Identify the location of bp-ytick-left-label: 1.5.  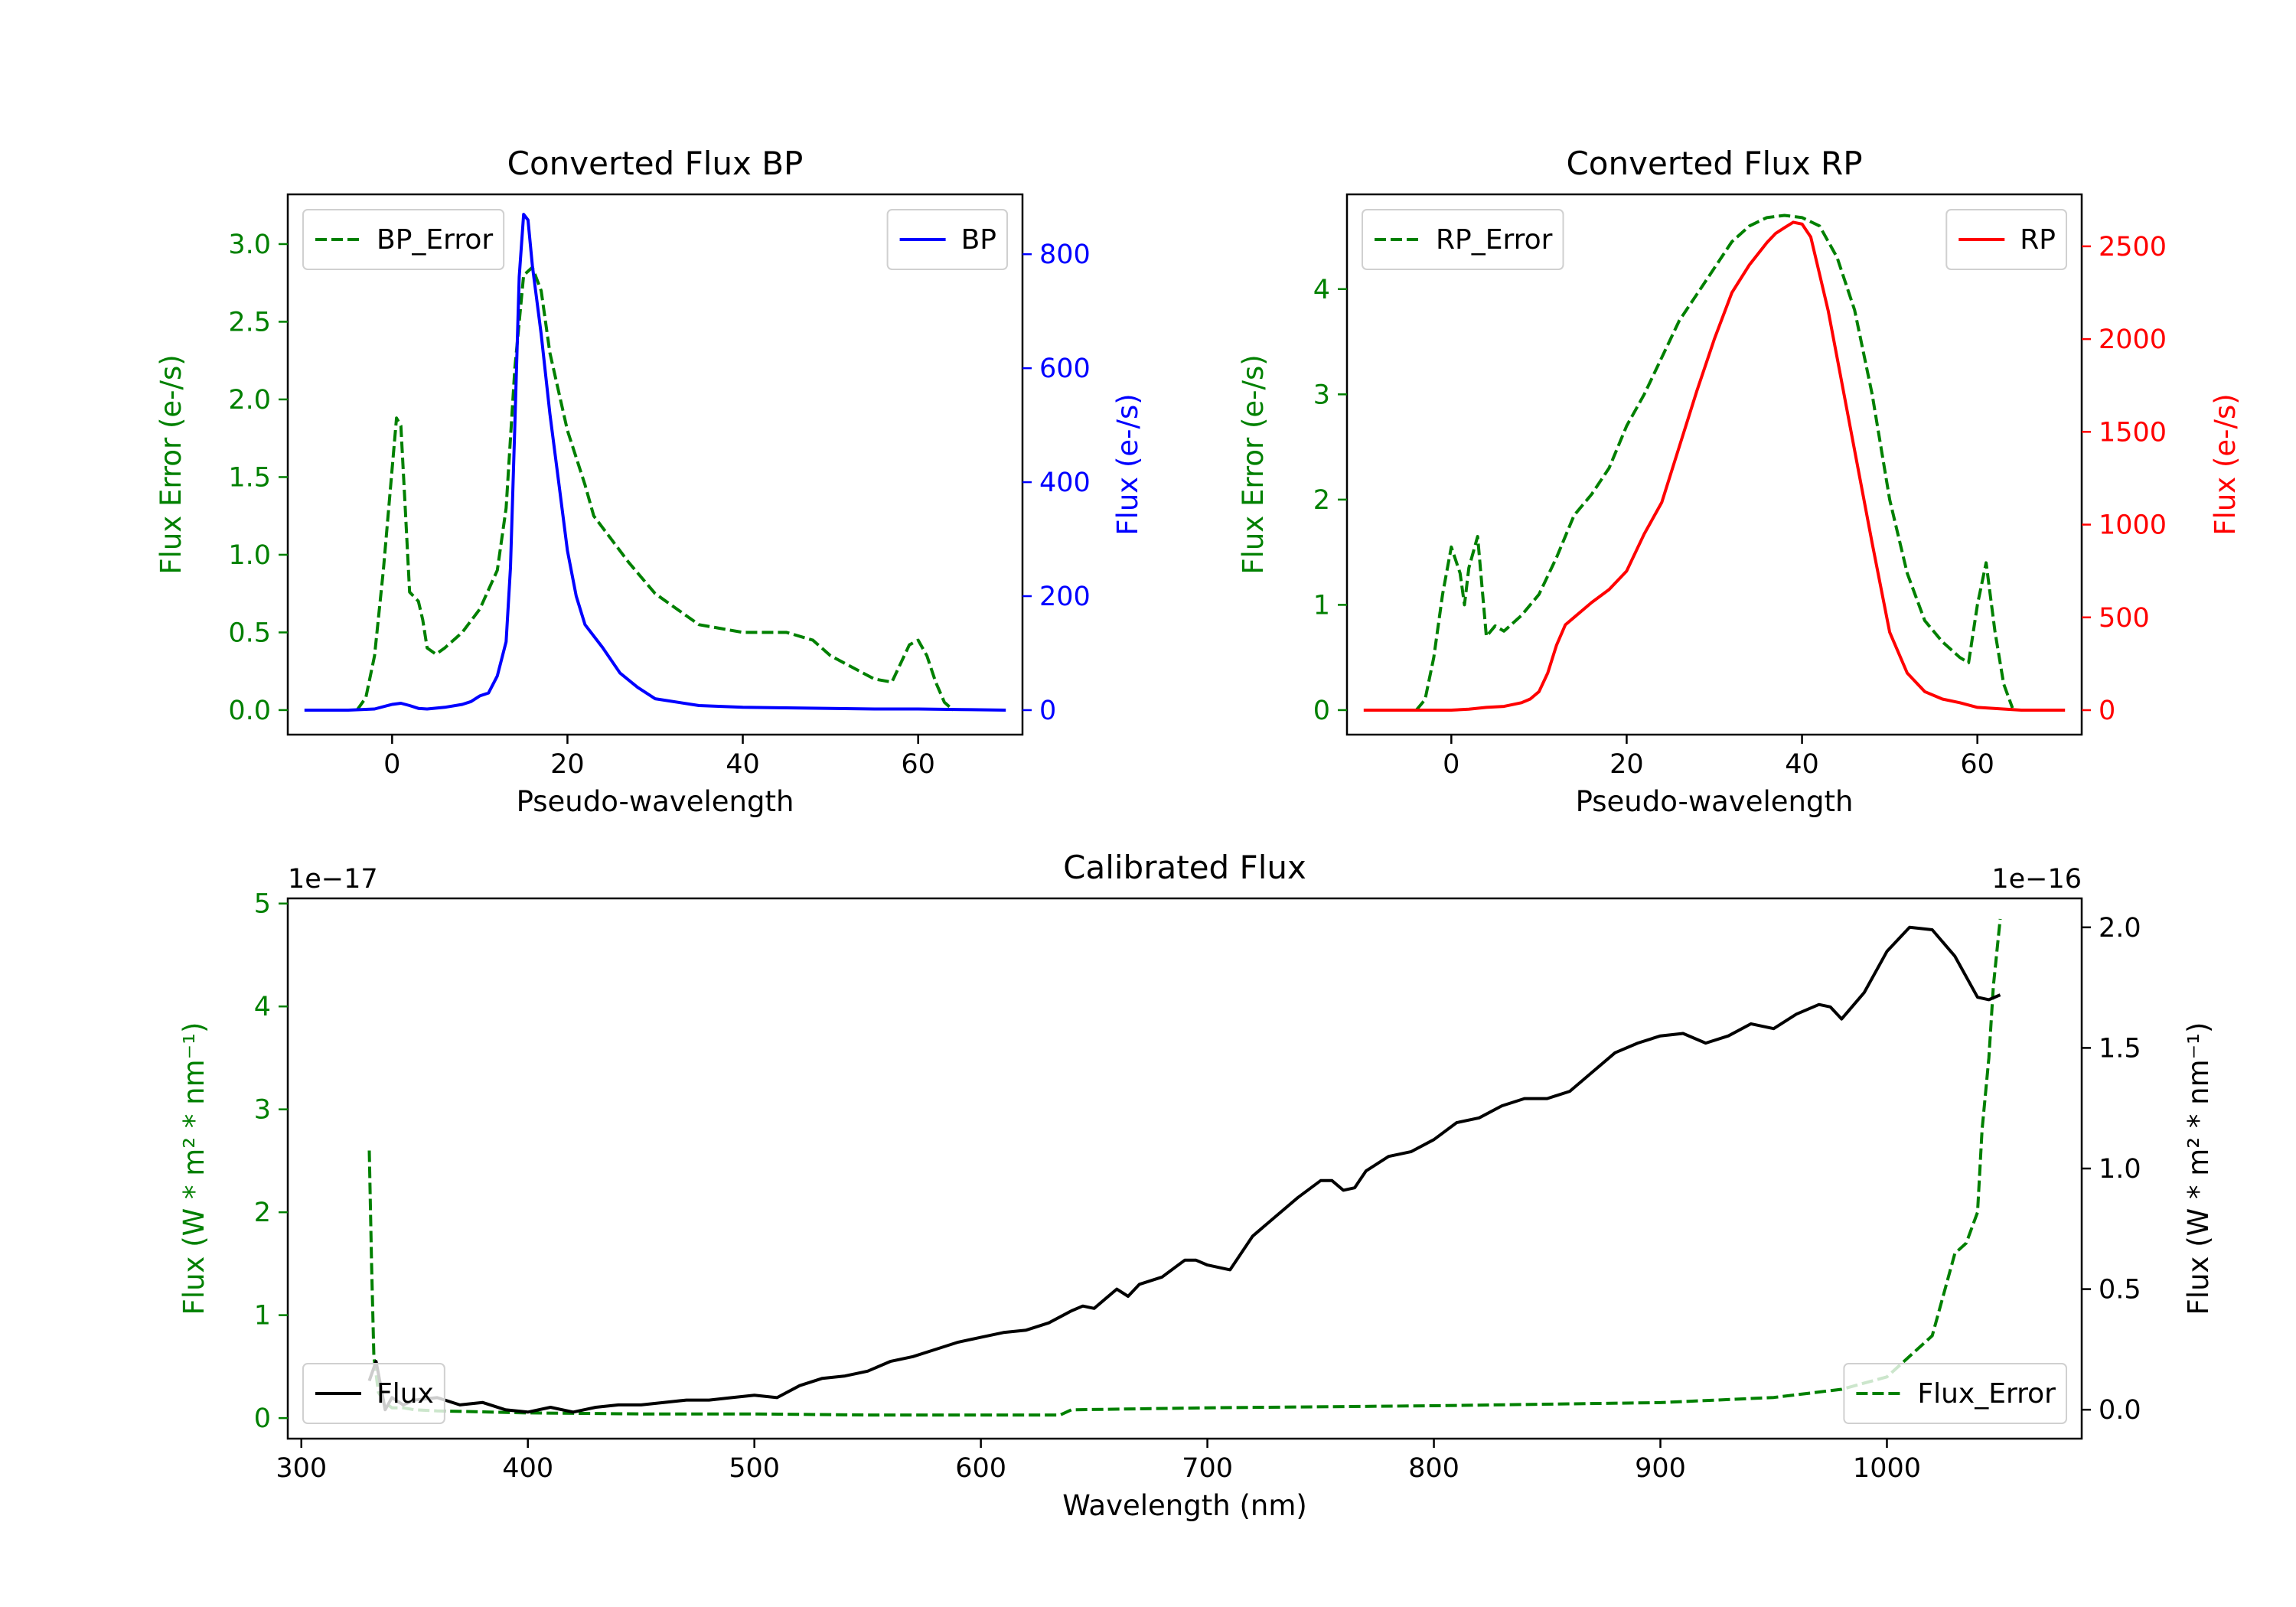
(249, 477).